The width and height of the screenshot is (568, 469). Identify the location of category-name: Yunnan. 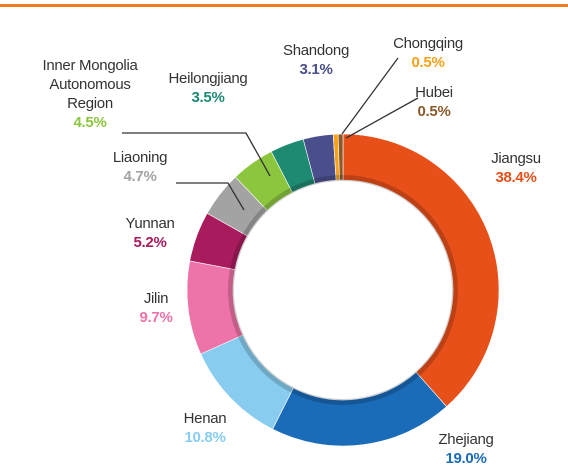
(150, 223).